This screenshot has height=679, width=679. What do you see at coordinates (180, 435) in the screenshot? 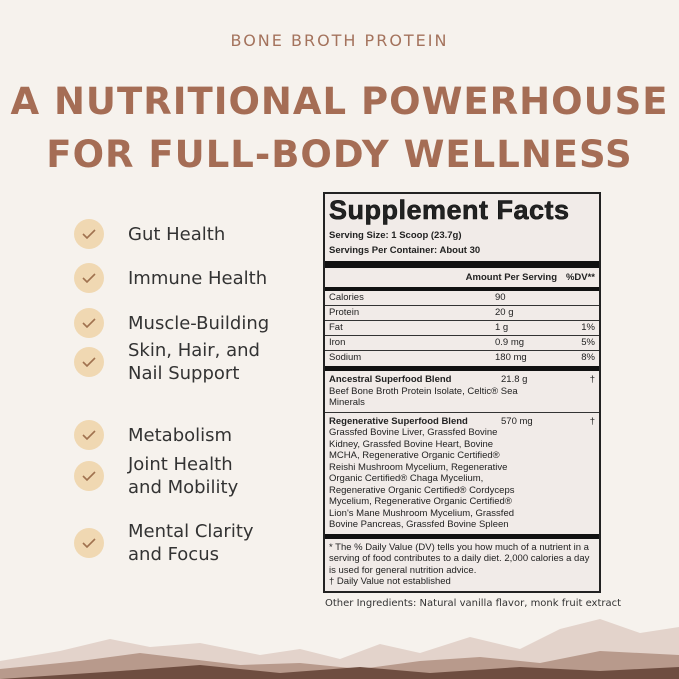
I see `benefit-label: Metabolism` at bounding box center [180, 435].